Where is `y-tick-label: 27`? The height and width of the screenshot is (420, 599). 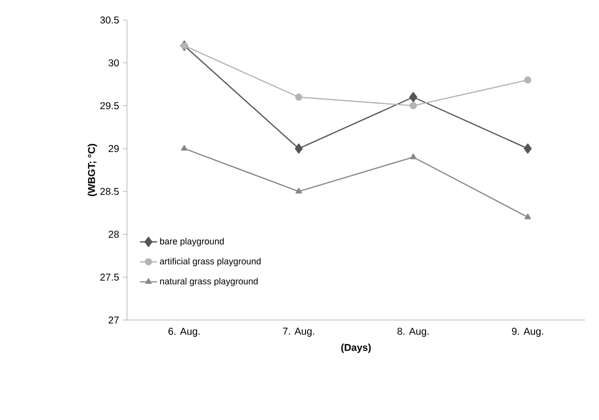 y-tick-label: 27 is located at coordinates (113, 320).